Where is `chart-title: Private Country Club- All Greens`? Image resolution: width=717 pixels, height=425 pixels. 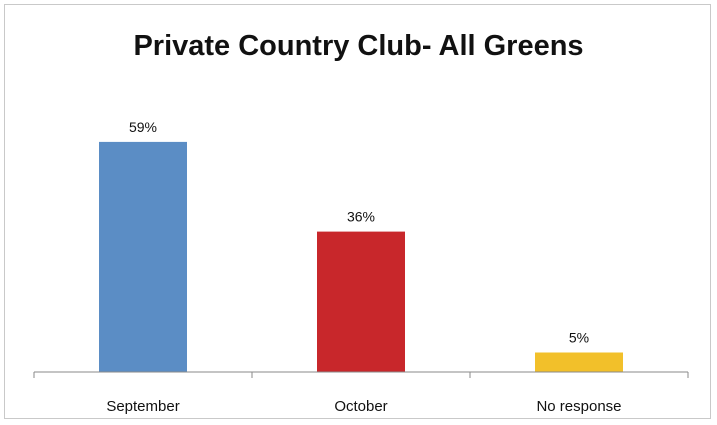
chart-title: Private Country Club- All Greens is located at coordinates (358, 46).